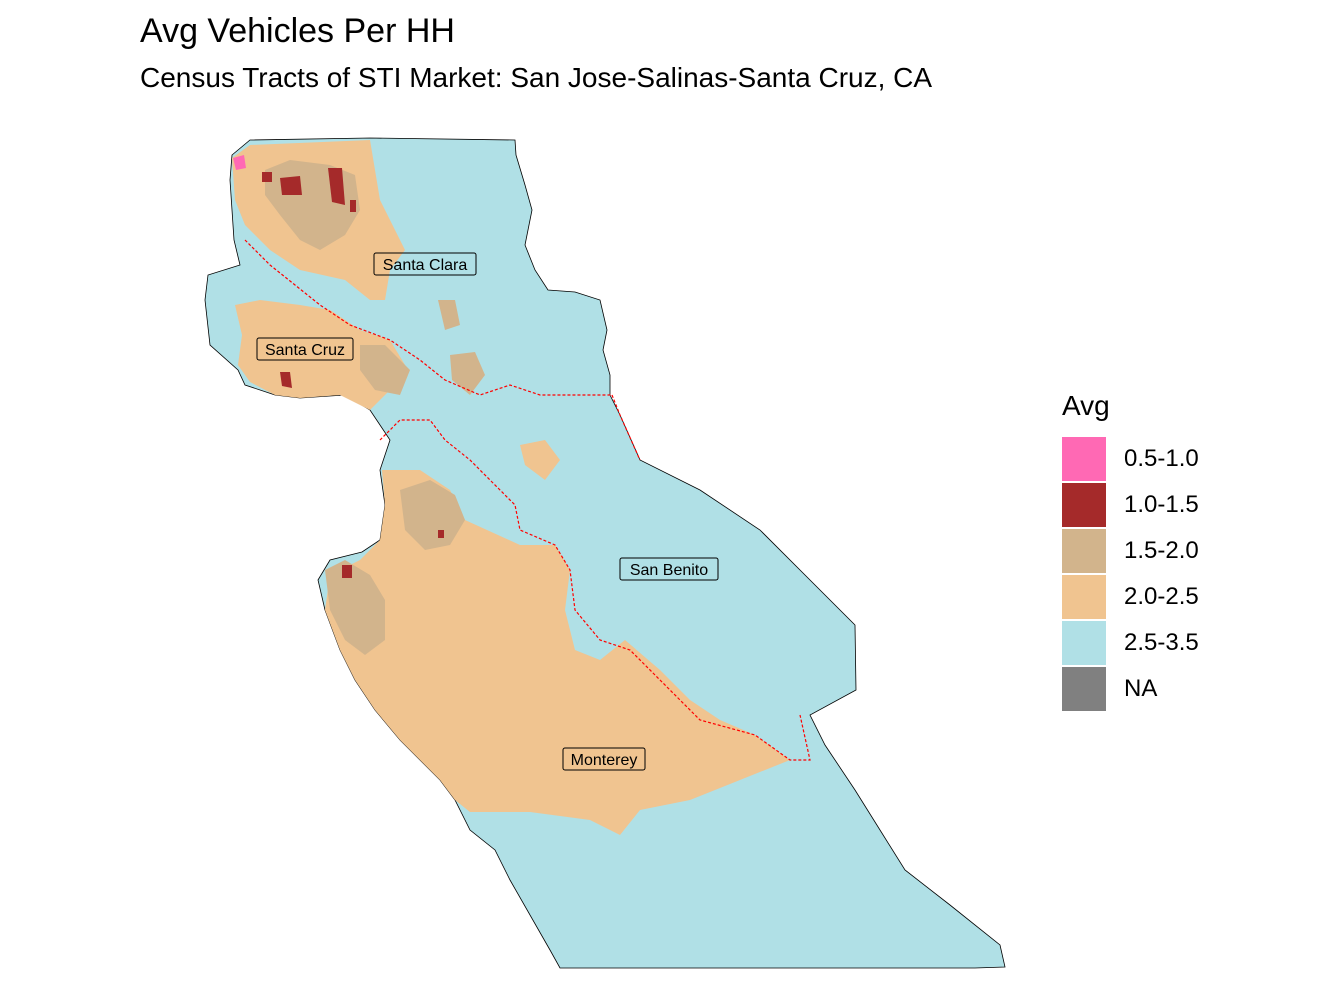 The height and width of the screenshot is (1008, 1344). I want to click on legend-item: 2.5-3.5, so click(1130, 643).